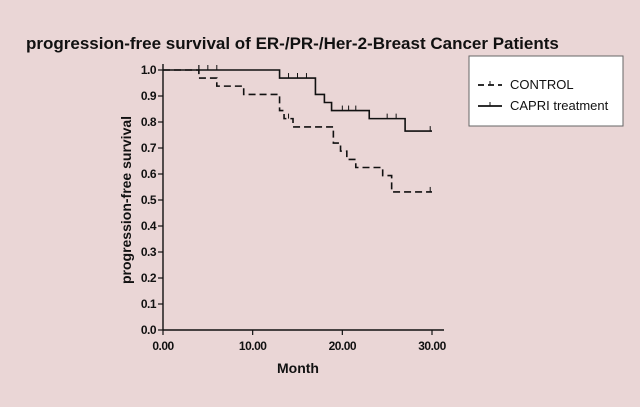  What do you see at coordinates (149, 278) in the screenshot?
I see `y-tick-label: 0.2` at bounding box center [149, 278].